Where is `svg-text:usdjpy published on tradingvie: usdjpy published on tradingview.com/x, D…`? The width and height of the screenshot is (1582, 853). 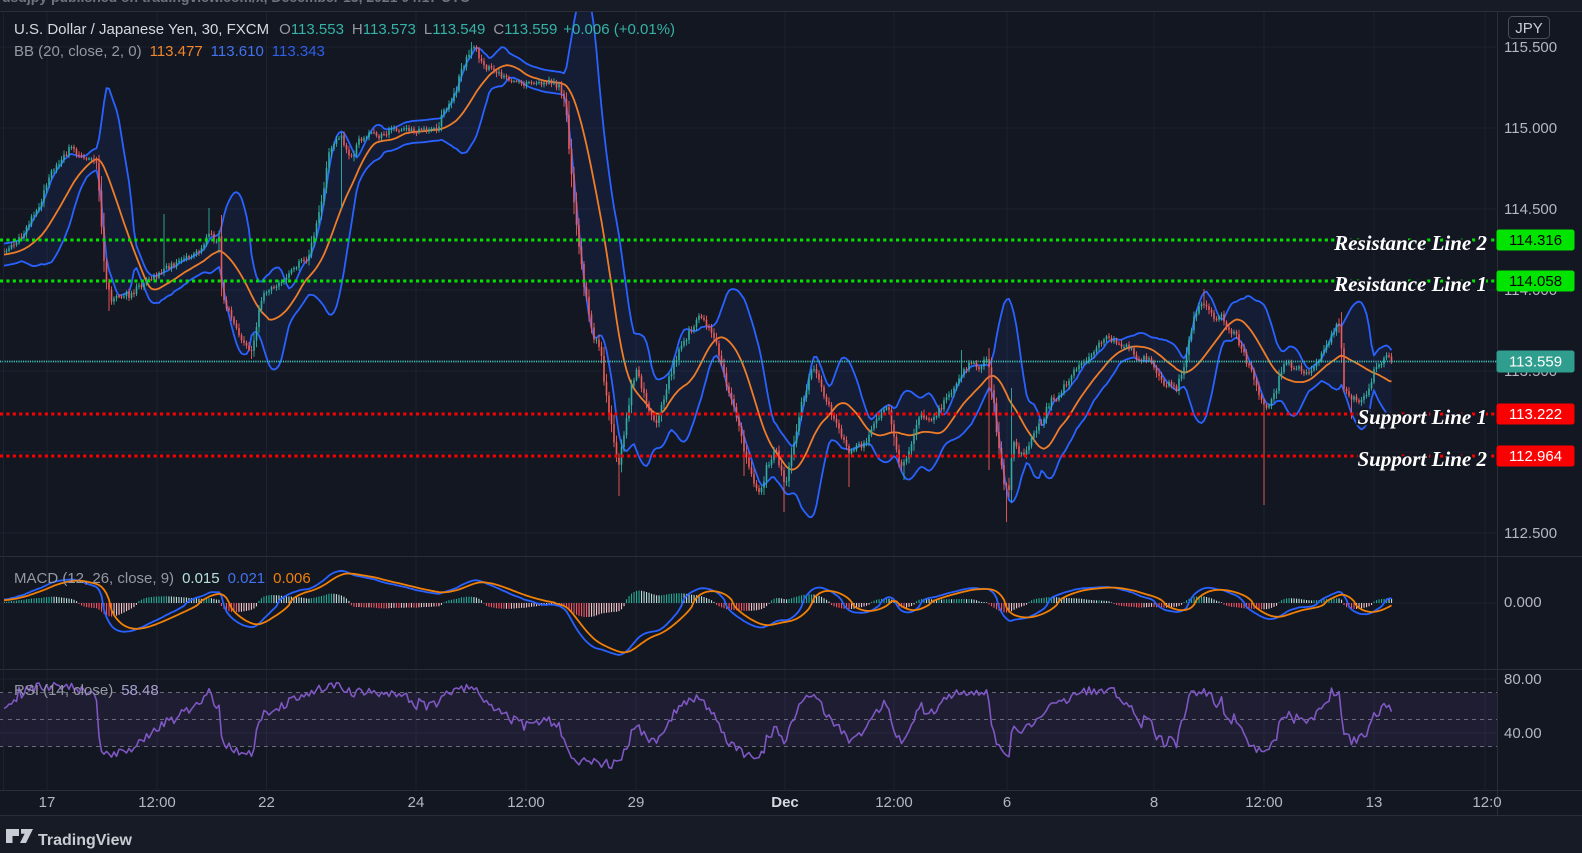 svg-text:usdjpy published on tradingvie: usdjpy published on tradingview.com/x, D… is located at coordinates (236, 2).